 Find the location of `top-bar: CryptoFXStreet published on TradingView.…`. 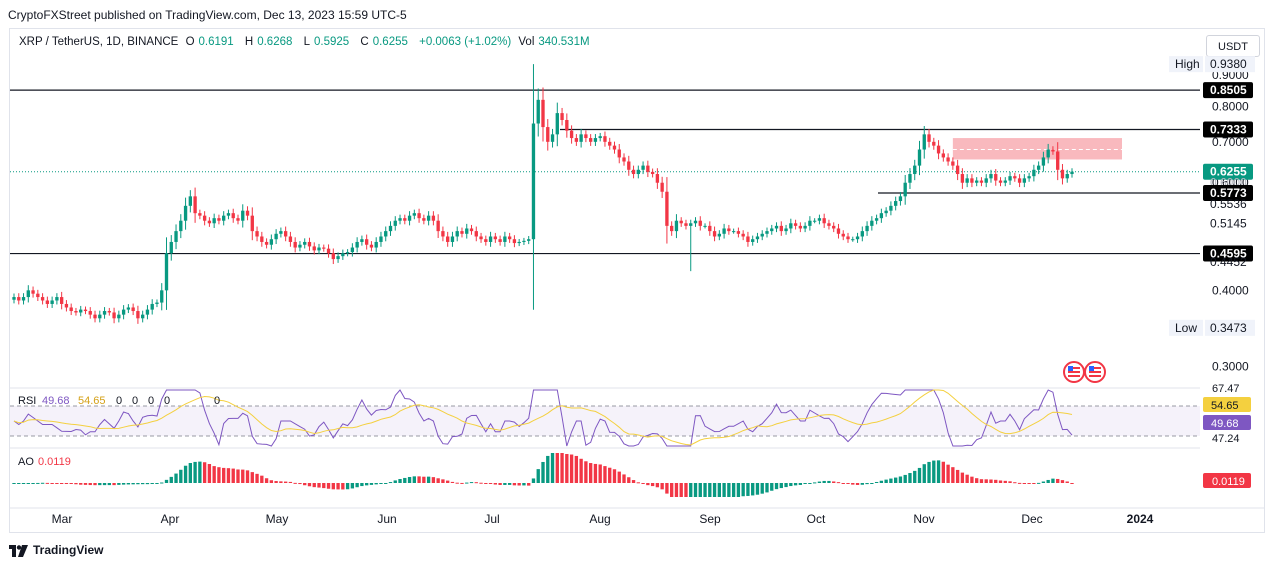

top-bar: CryptoFXStreet published on TradingView.… is located at coordinates (636, 14).